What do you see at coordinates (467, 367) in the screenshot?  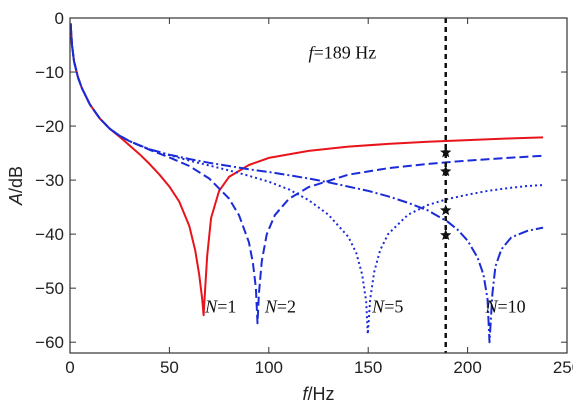 I see `x-tick-label: 200` at bounding box center [467, 367].